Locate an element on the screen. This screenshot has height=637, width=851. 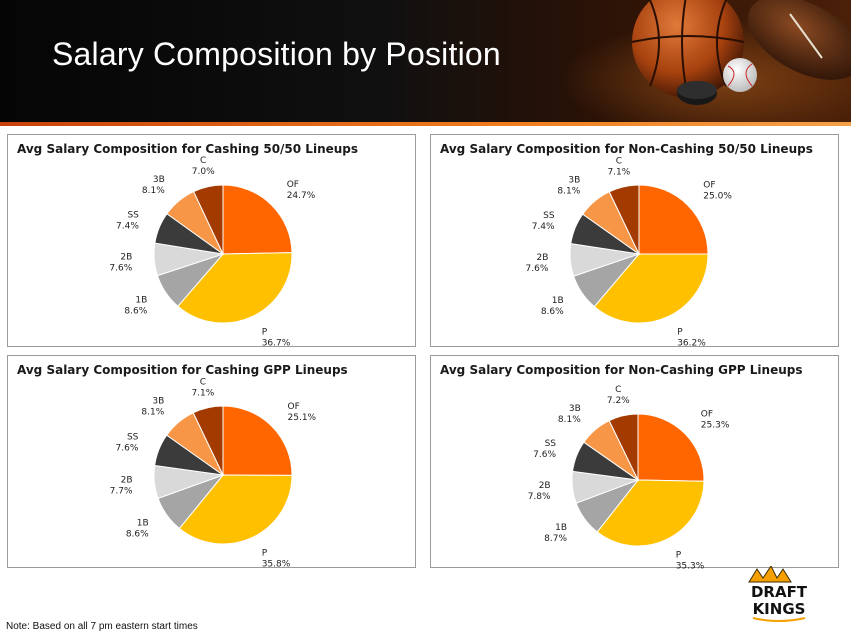
draftkings-logo: DRAFT KINGS is located at coordinates (778, 594).